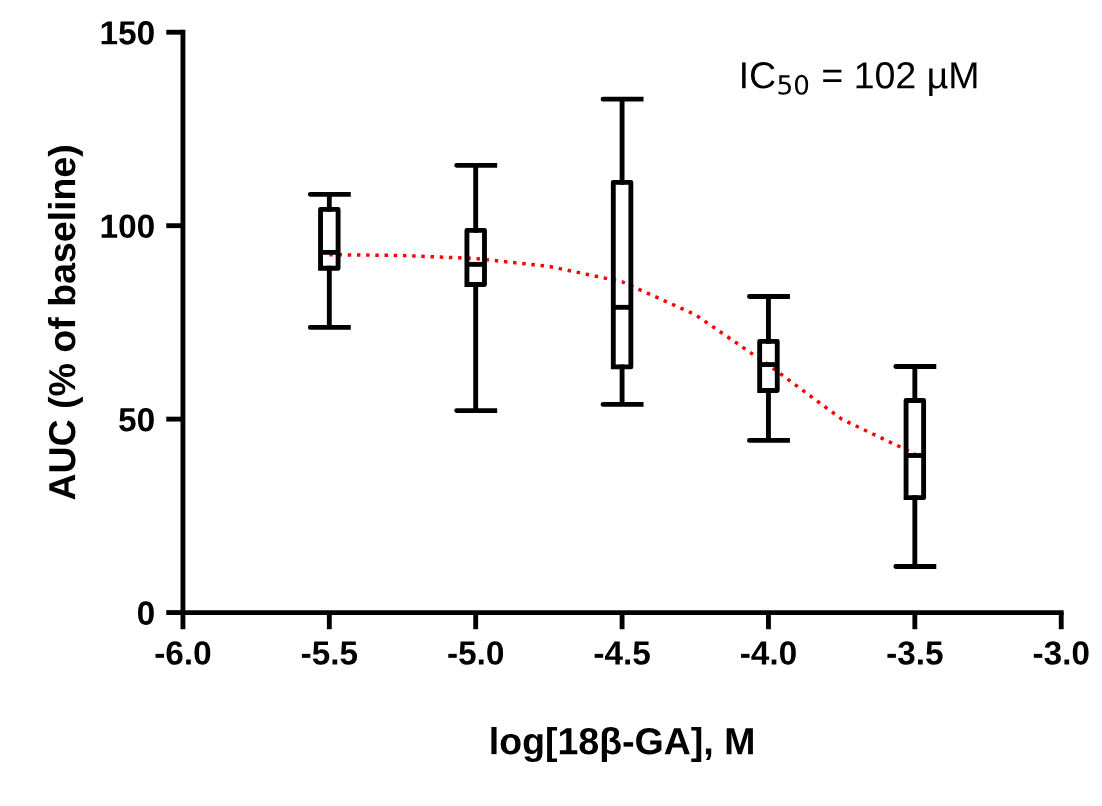  Describe the element at coordinates (622, 744) in the screenshot. I see `x-axis-title: log[18β-GA], M` at that location.